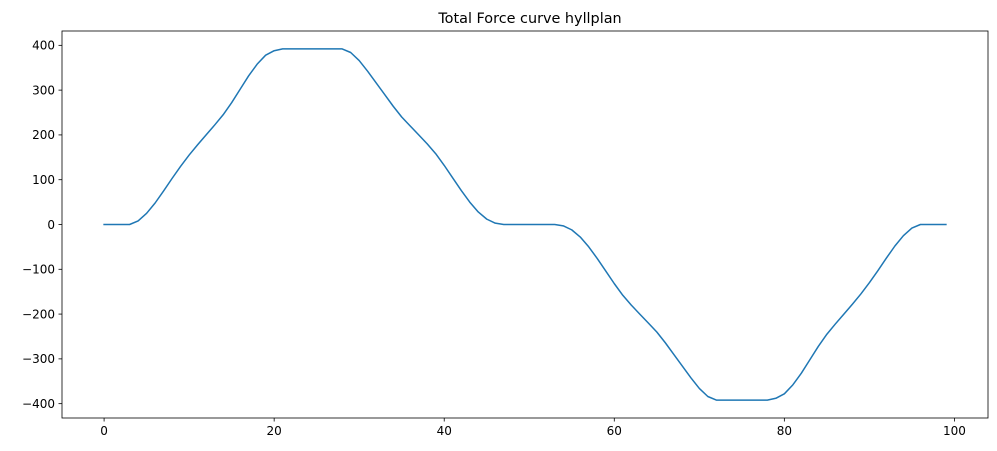 This screenshot has width=997, height=451. I want to click on x-tick-label: 100, so click(954, 431).